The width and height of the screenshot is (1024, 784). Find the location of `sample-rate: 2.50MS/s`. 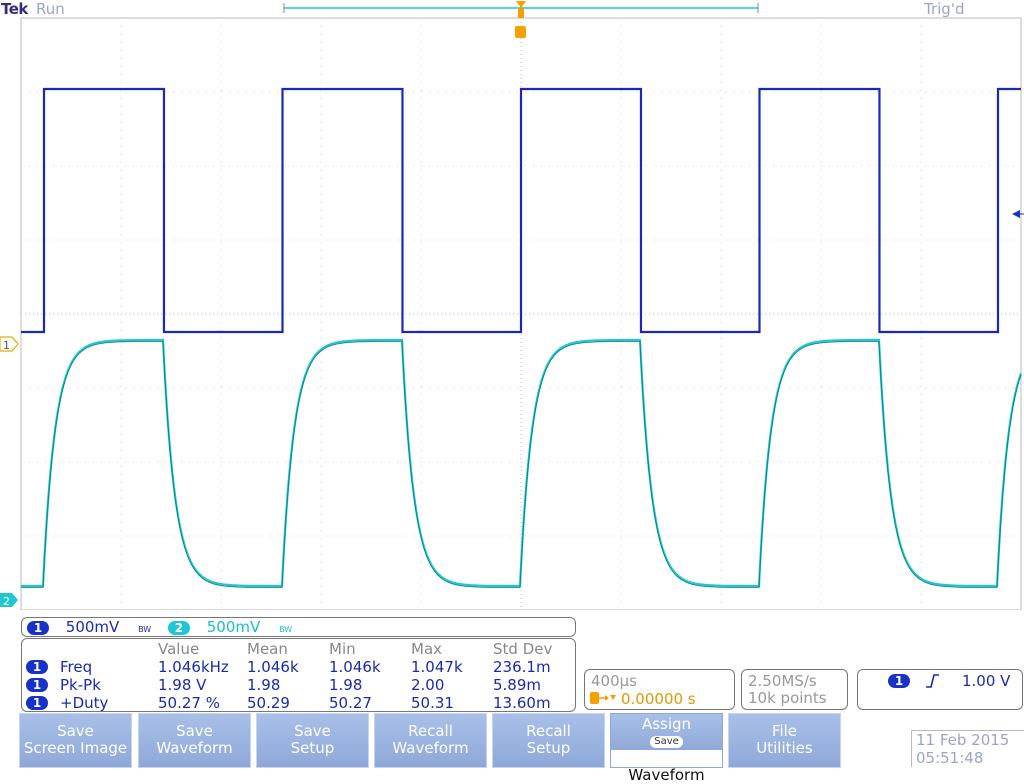

sample-rate: 2.50MS/s is located at coordinates (782, 681).